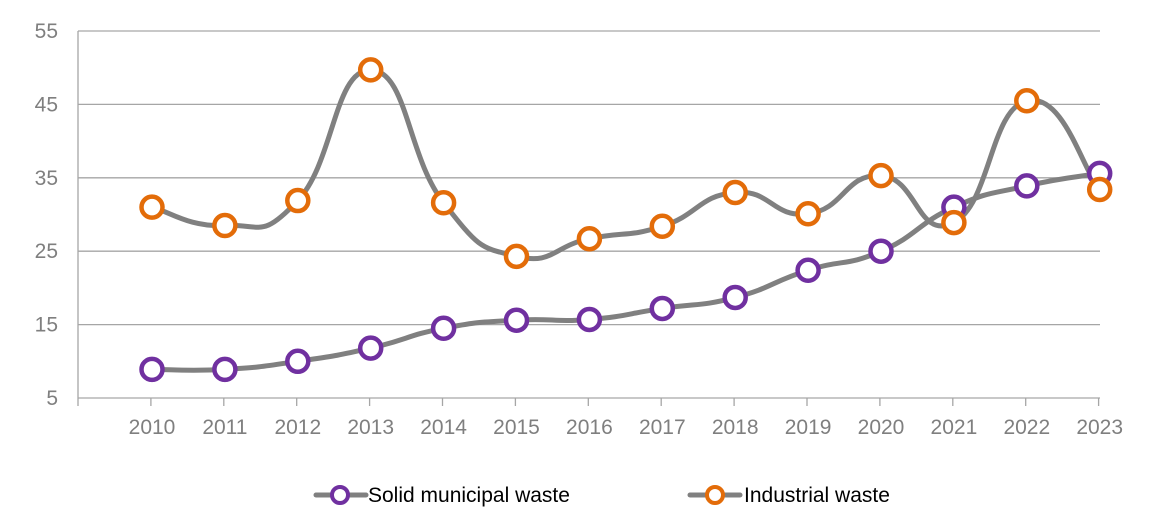 Image resolution: width=1150 pixels, height=532 pixels. I want to click on data-point-solid-municipal-waste-2016, so click(589, 319).